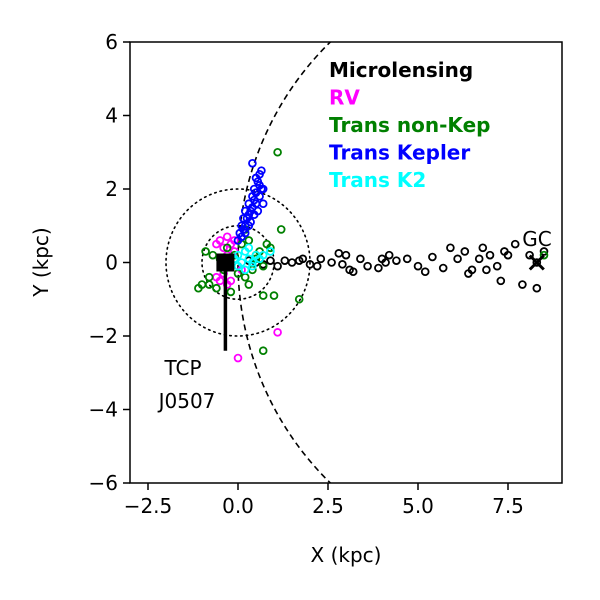  Describe the element at coordinates (103, 483) in the screenshot. I see `y-tick-label-0: −6` at that location.